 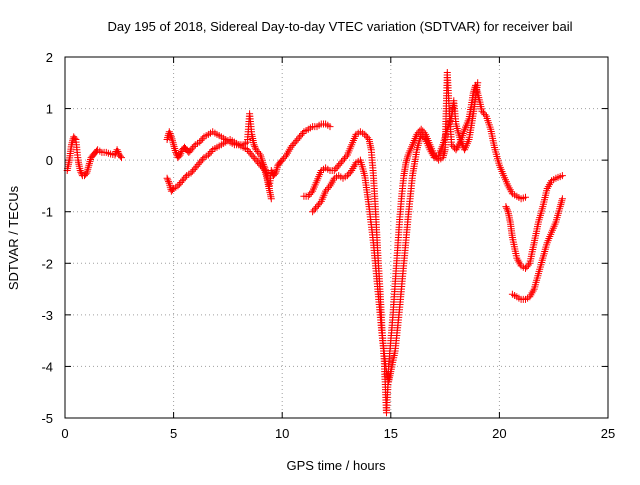 What do you see at coordinates (47, 263) in the screenshot?
I see `y-tick-label: -2` at bounding box center [47, 263].